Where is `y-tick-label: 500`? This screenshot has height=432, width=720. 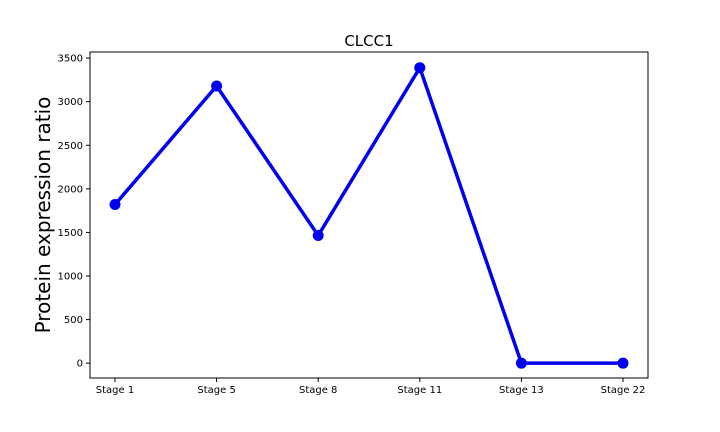 y-tick-label: 500 is located at coordinates (73, 320).